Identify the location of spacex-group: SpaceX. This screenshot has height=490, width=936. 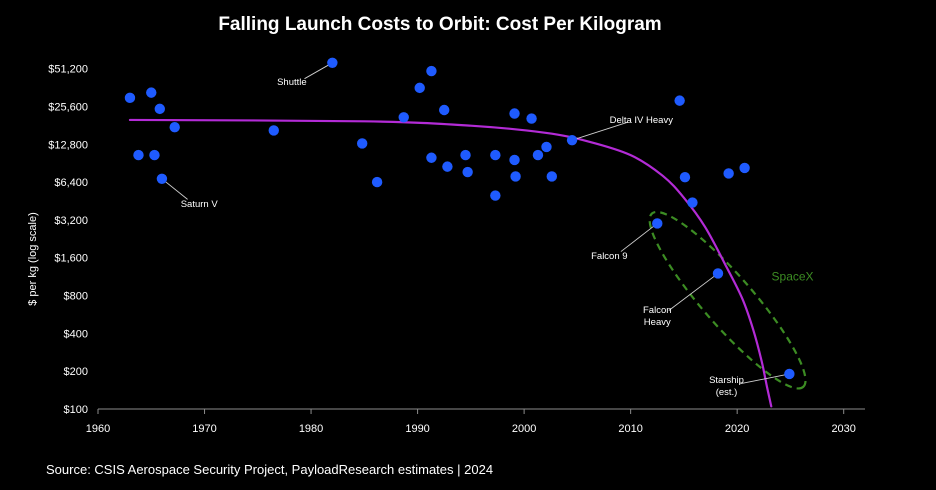
(731, 300).